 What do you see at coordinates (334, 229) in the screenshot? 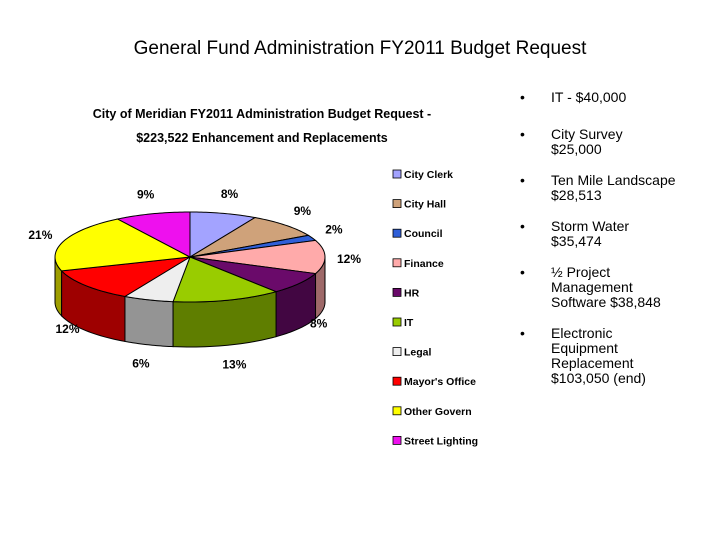
I see `pie-percent-label: 2%` at bounding box center [334, 229].